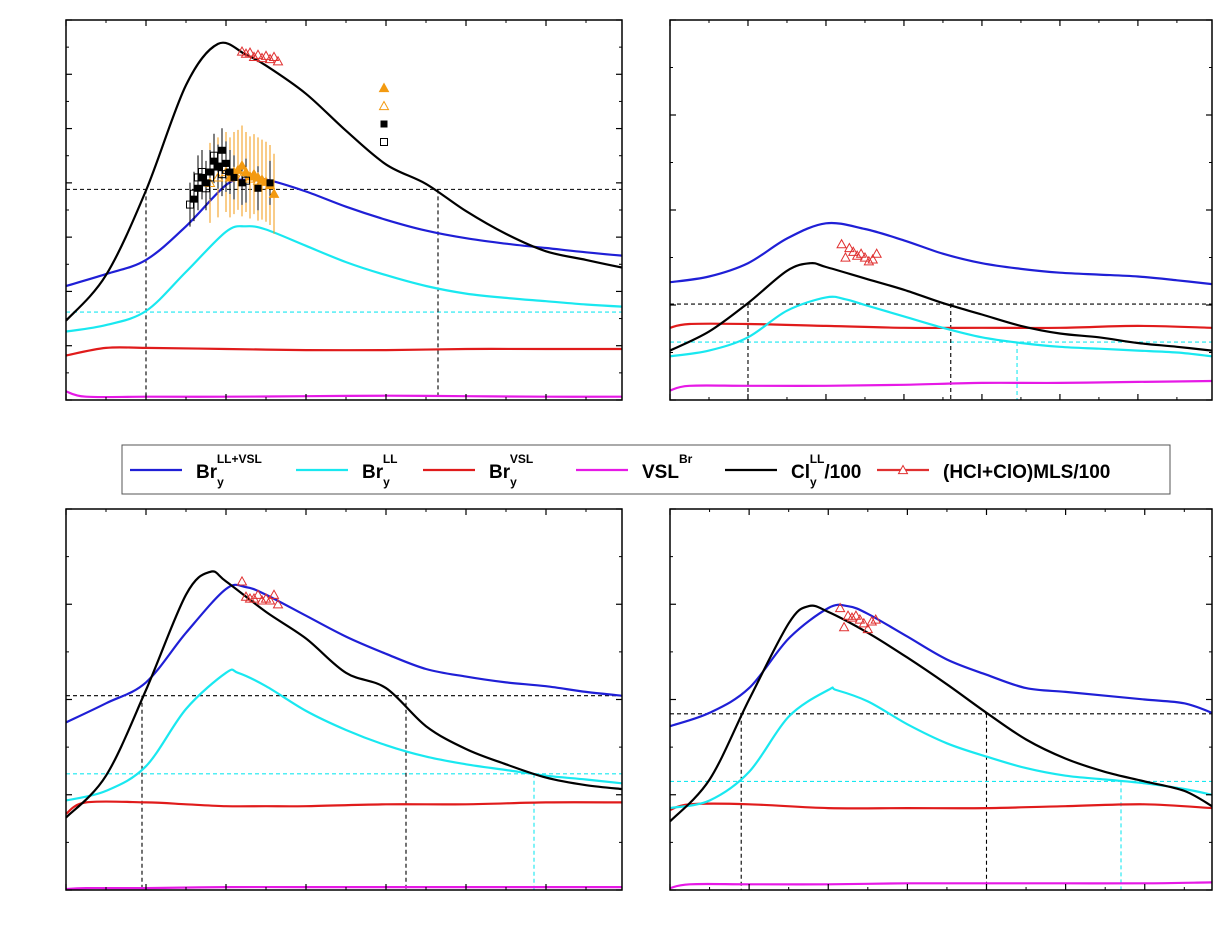 Image resolution: width=1214 pixels, height=927 pixels. Describe the element at coordinates (346, 470) in the screenshot. I see `legend-item-bry_ll: Bry LL` at that location.